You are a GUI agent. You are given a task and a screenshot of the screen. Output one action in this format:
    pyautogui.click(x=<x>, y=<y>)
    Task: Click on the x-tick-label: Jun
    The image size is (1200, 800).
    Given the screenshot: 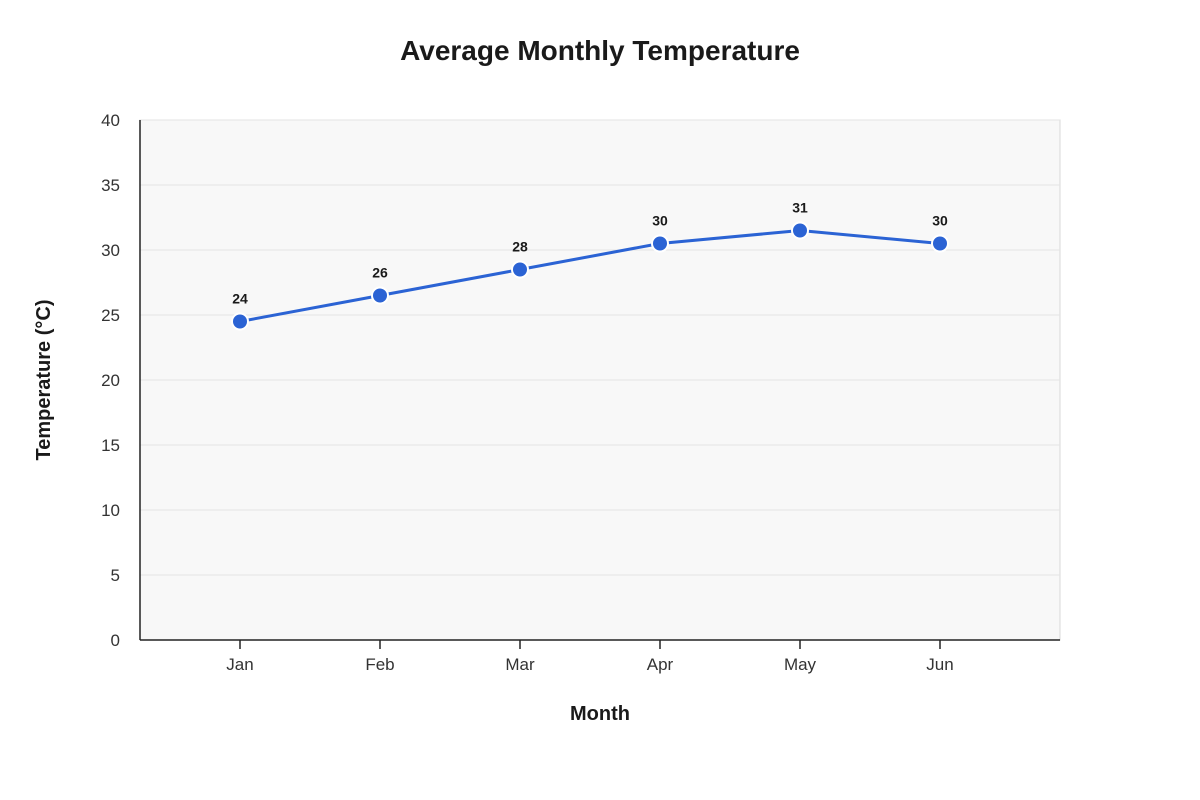 What is the action you would take?
    pyautogui.click(x=939, y=664)
    